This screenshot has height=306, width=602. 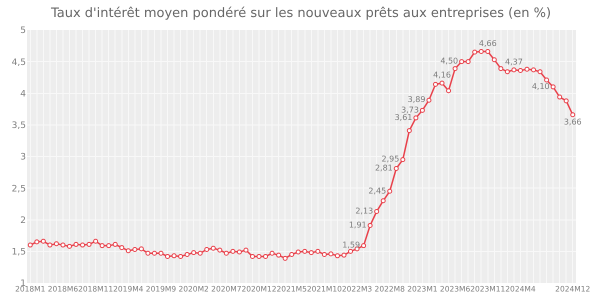 What do you see at coordinates (23, 94) in the screenshot?
I see `y-tick-label: 4` at bounding box center [23, 94].